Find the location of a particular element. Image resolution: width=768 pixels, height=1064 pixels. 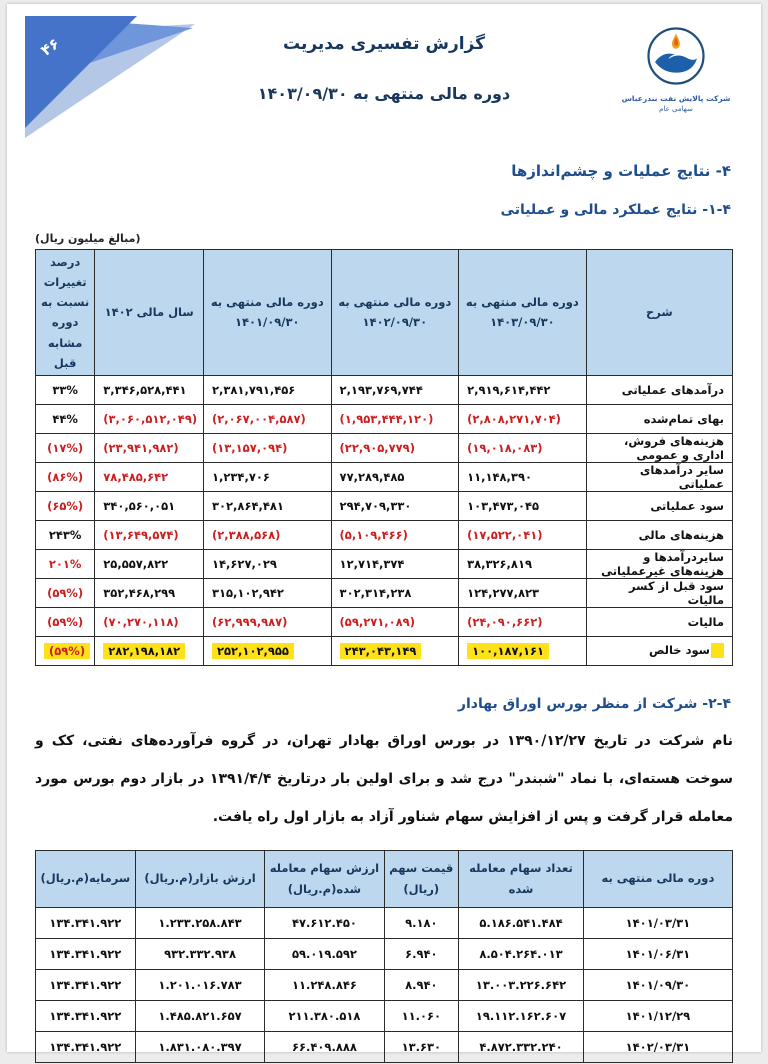

row-label: سود قبل از کسر مالیات is located at coordinates (659, 592).